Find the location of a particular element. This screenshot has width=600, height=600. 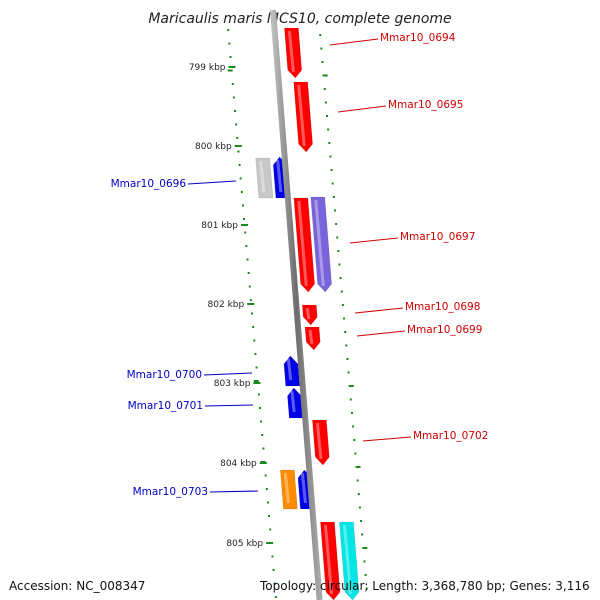

kbp-label: 799 kbp is located at coordinates (207, 68).